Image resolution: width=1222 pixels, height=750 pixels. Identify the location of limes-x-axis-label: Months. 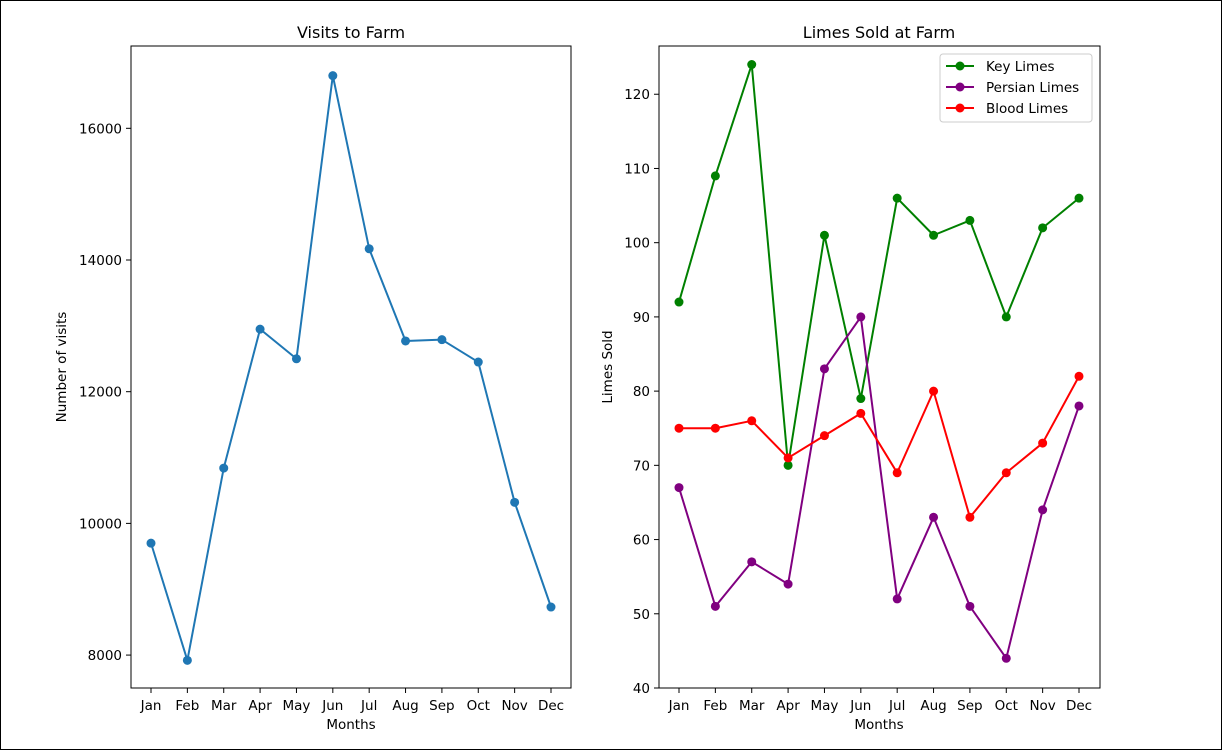
(878, 725).